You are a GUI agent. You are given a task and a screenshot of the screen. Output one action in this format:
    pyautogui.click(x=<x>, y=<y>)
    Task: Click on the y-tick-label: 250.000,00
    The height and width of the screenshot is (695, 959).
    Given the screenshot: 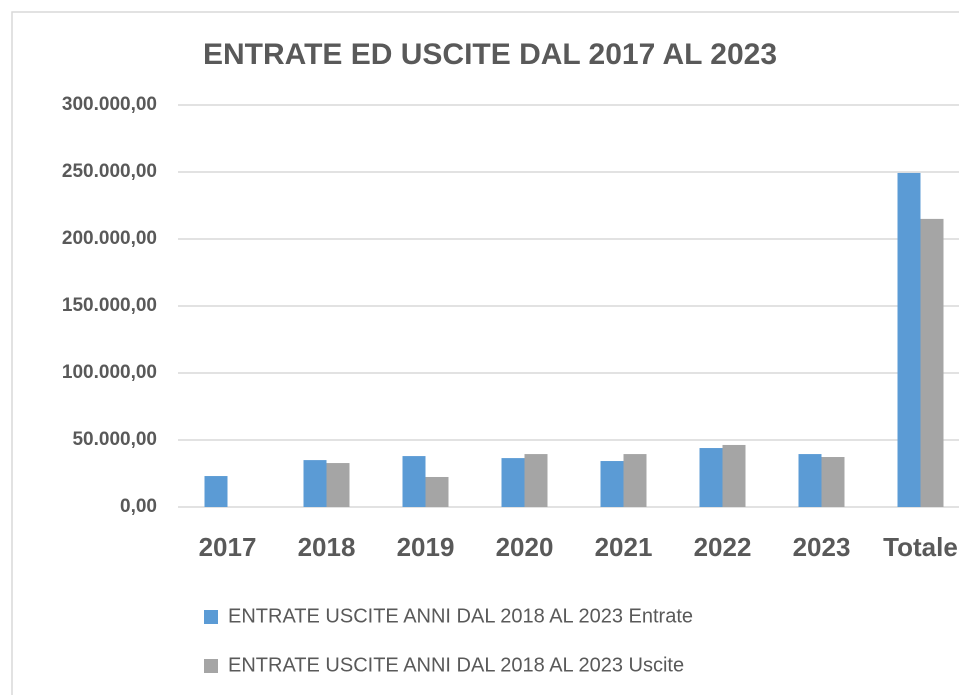 What is the action you would take?
    pyautogui.click(x=109, y=171)
    